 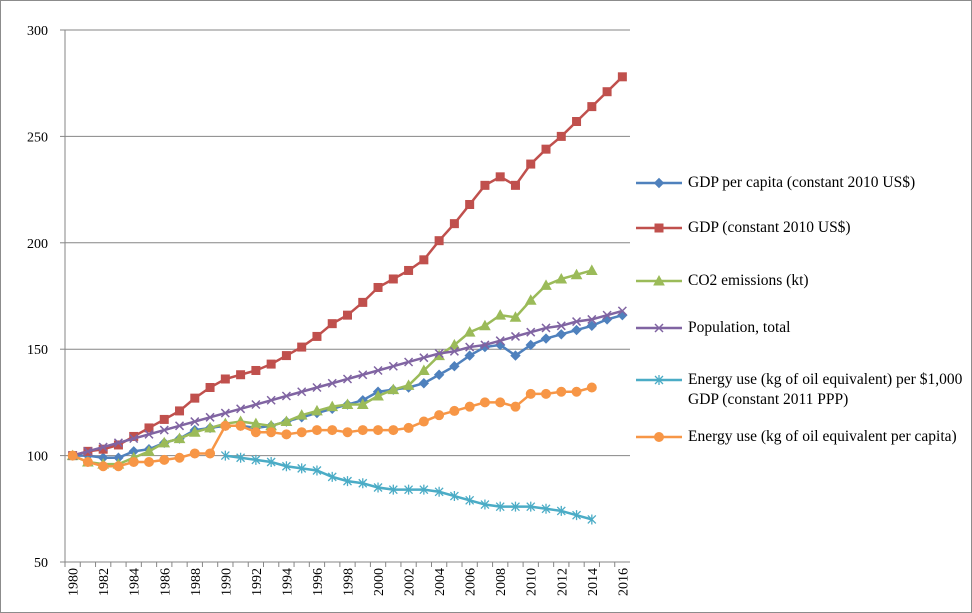 What do you see at coordinates (257, 582) in the screenshot?
I see `x-tick-label: 1992` at bounding box center [257, 582].